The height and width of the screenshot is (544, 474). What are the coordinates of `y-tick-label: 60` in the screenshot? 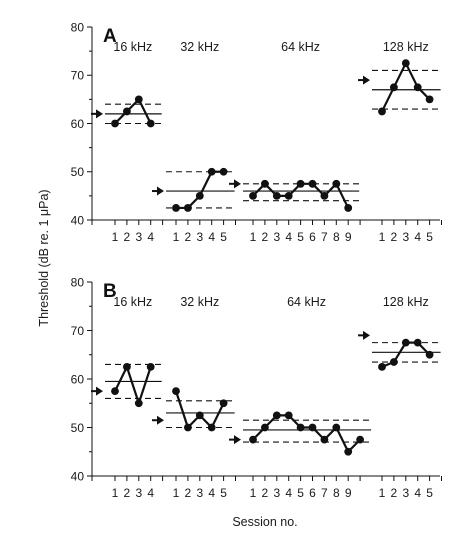 It's located at (78, 124).